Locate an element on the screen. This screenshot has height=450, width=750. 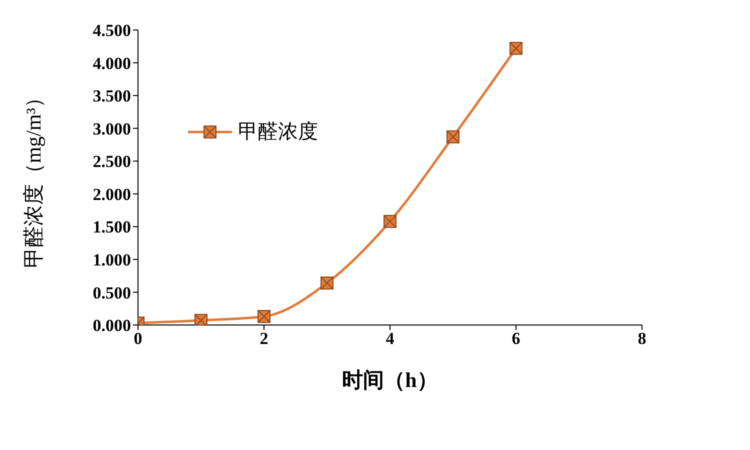
x-tick-label: 4 is located at coordinates (390, 338).